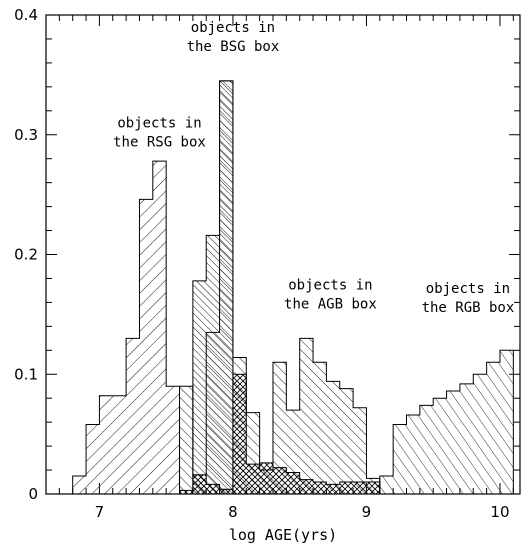  Describe the element at coordinates (499, 512) in the screenshot. I see `x-tick-label: 10` at that location.